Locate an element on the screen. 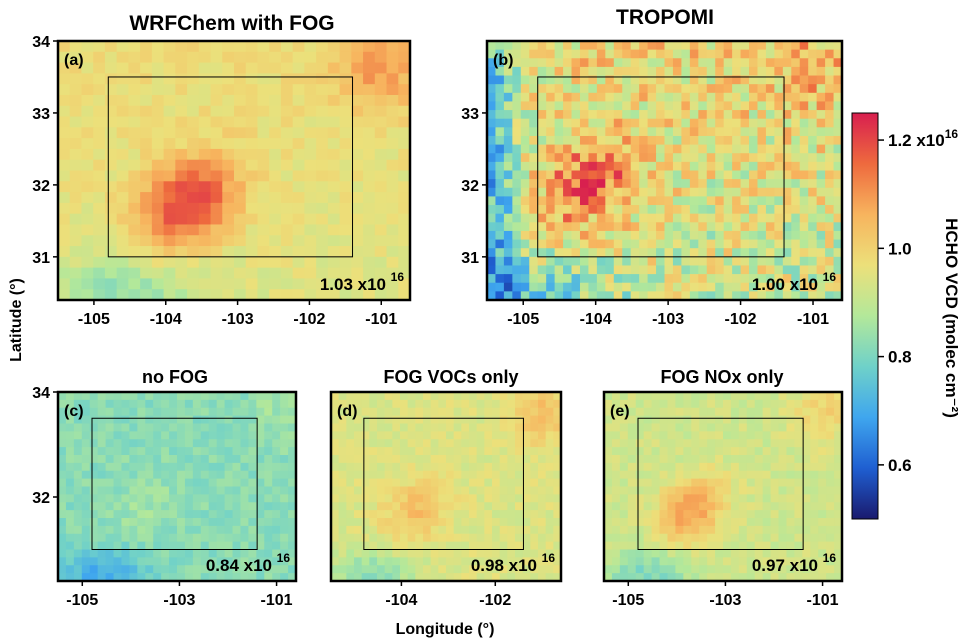 This screenshot has height=641, width=976. y-tick-label: 33 is located at coordinates (470, 114).